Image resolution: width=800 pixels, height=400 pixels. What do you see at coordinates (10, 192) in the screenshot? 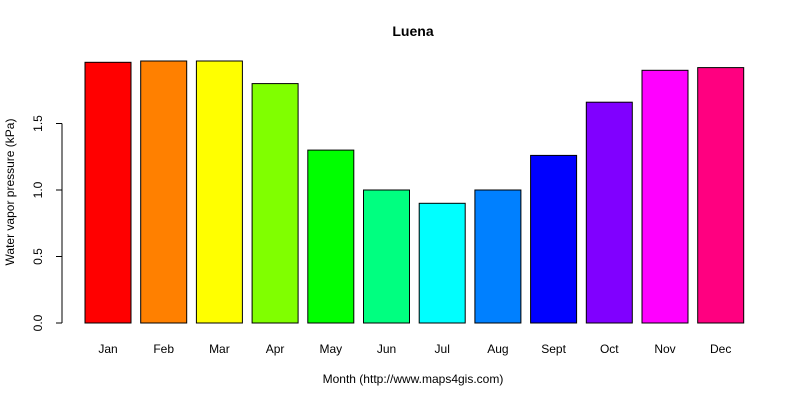
I see `y-axis-label: Water vapor pressure (kPa)` at bounding box center [10, 192].